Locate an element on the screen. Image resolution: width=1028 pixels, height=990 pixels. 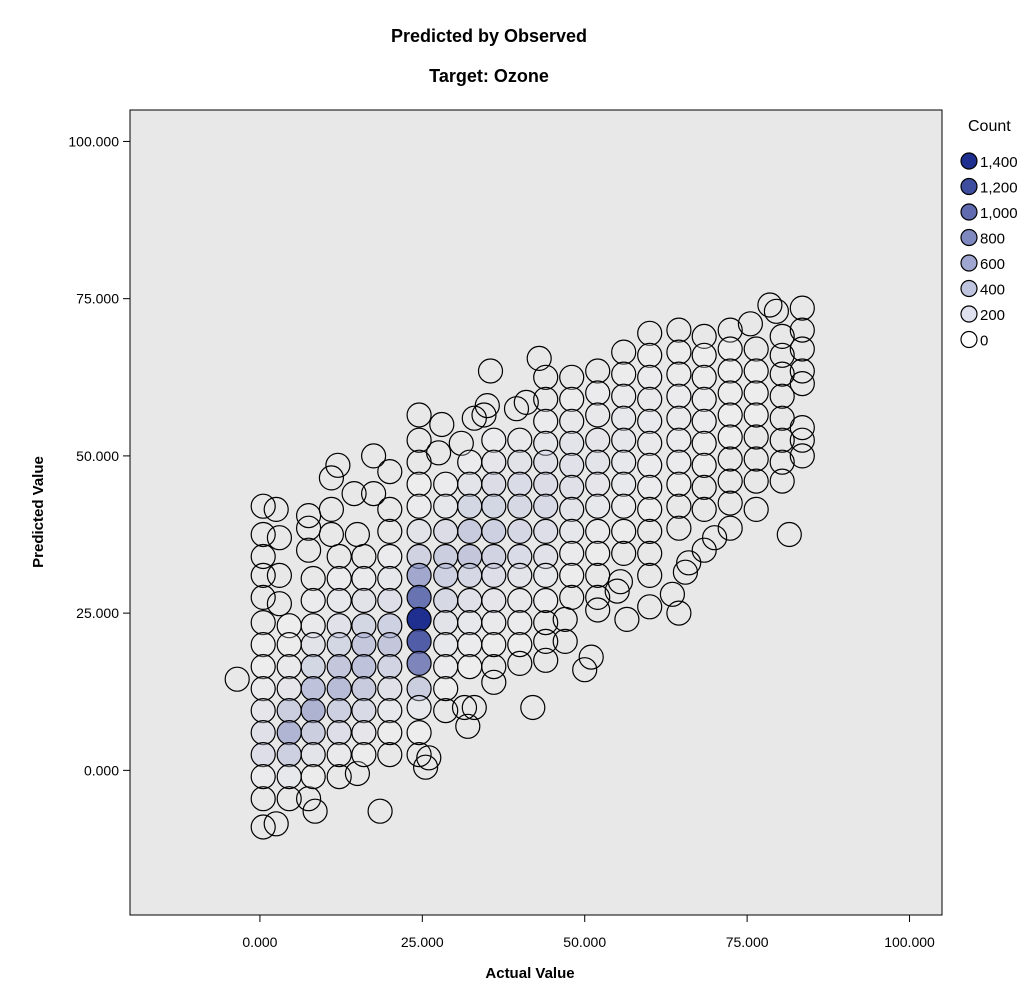
legend-label: 1,000 is located at coordinates (999, 213).